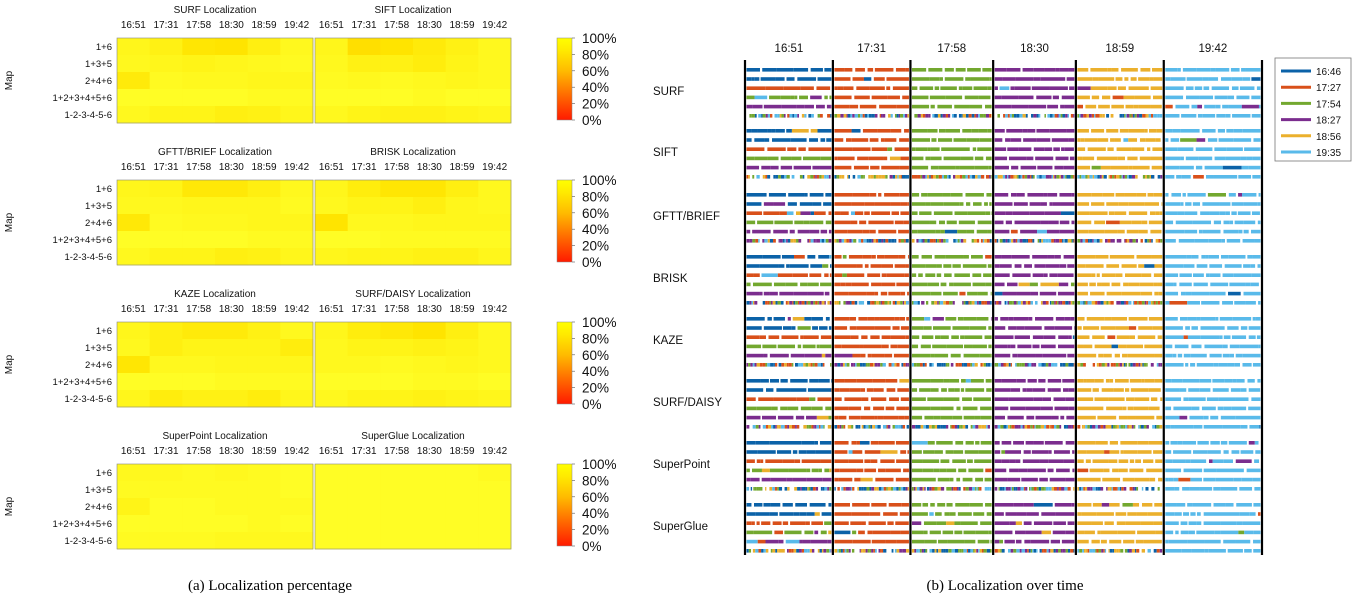 The width and height of the screenshot is (1360, 598). Describe the element at coordinates (429, 25) in the screenshot. I see `session-tick-label: 18:30` at that location.